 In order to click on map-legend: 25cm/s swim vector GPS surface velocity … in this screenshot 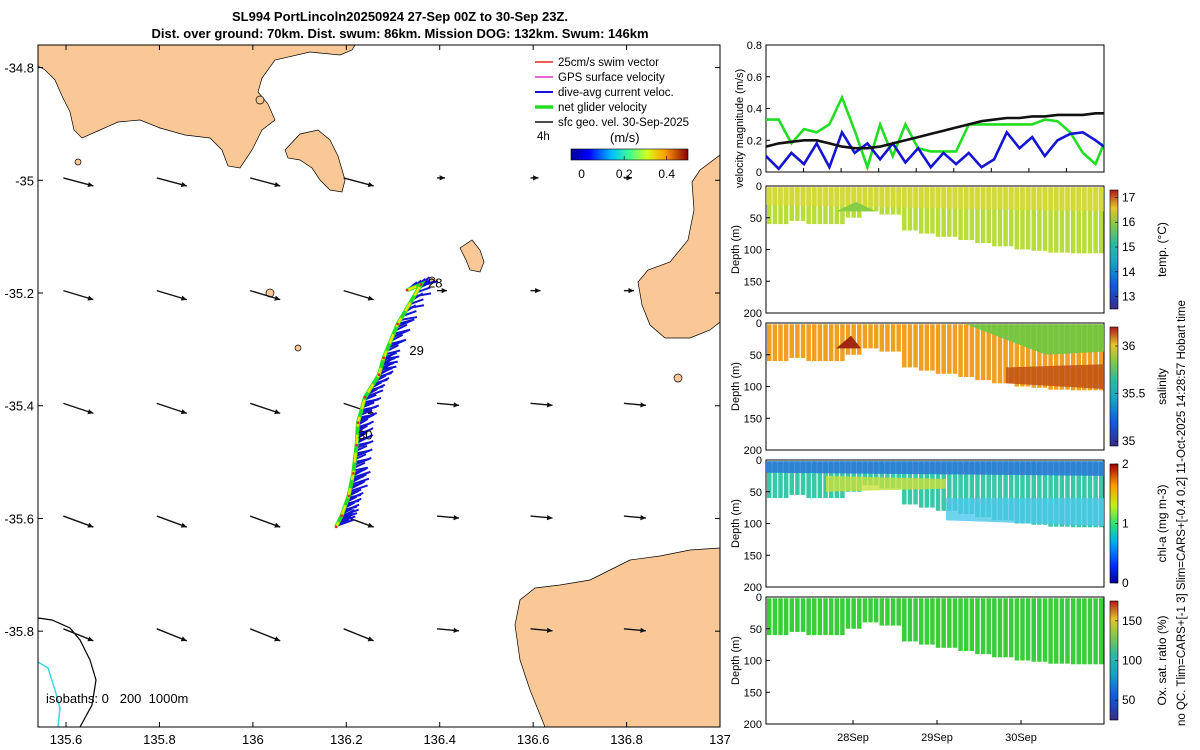, I will do `click(612, 119)`.